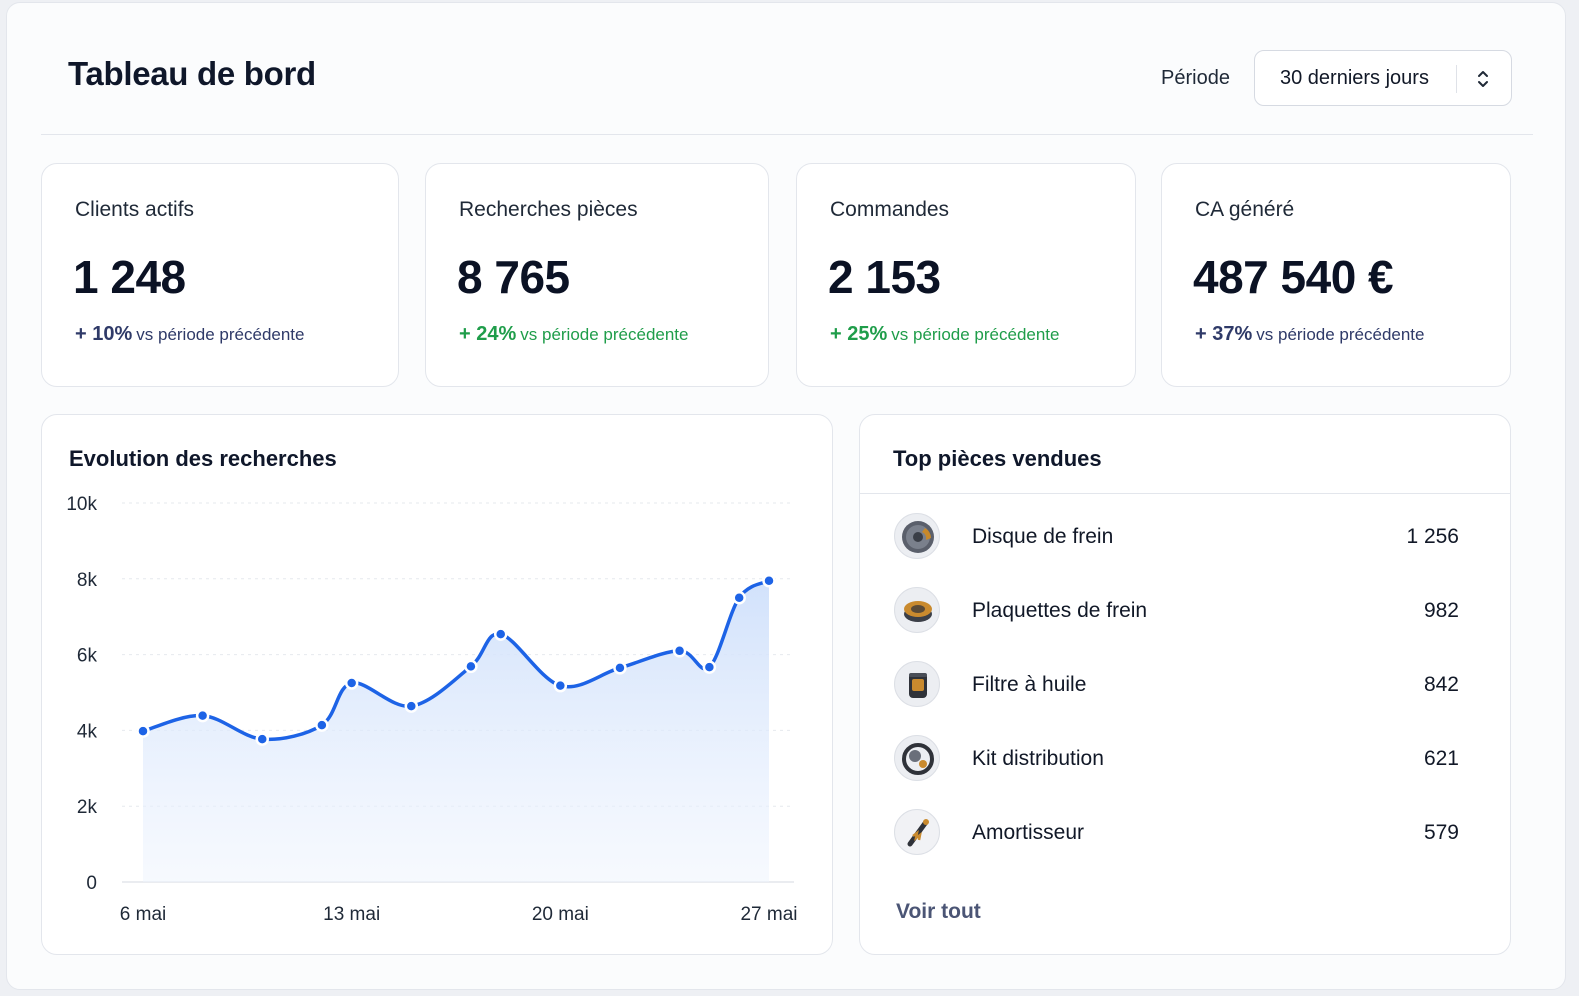 The height and width of the screenshot is (996, 1579). What do you see at coordinates (203, 458) in the screenshot?
I see `chart-title: Evolution des recherches` at bounding box center [203, 458].